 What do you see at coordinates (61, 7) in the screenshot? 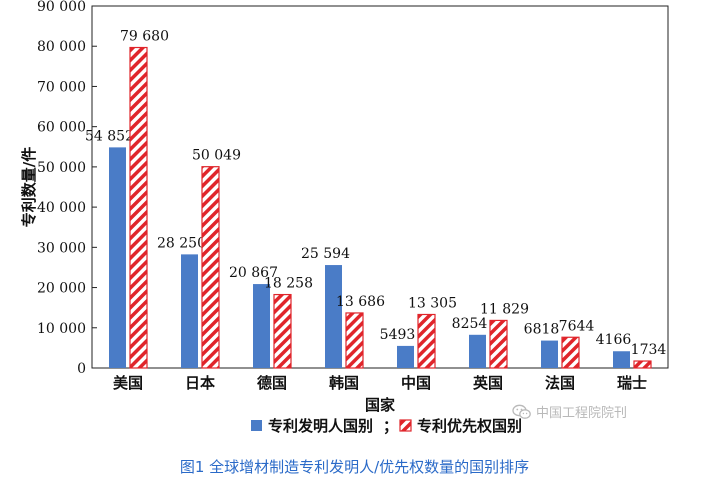
I see `y-tick-label: 90 000` at bounding box center [61, 7].